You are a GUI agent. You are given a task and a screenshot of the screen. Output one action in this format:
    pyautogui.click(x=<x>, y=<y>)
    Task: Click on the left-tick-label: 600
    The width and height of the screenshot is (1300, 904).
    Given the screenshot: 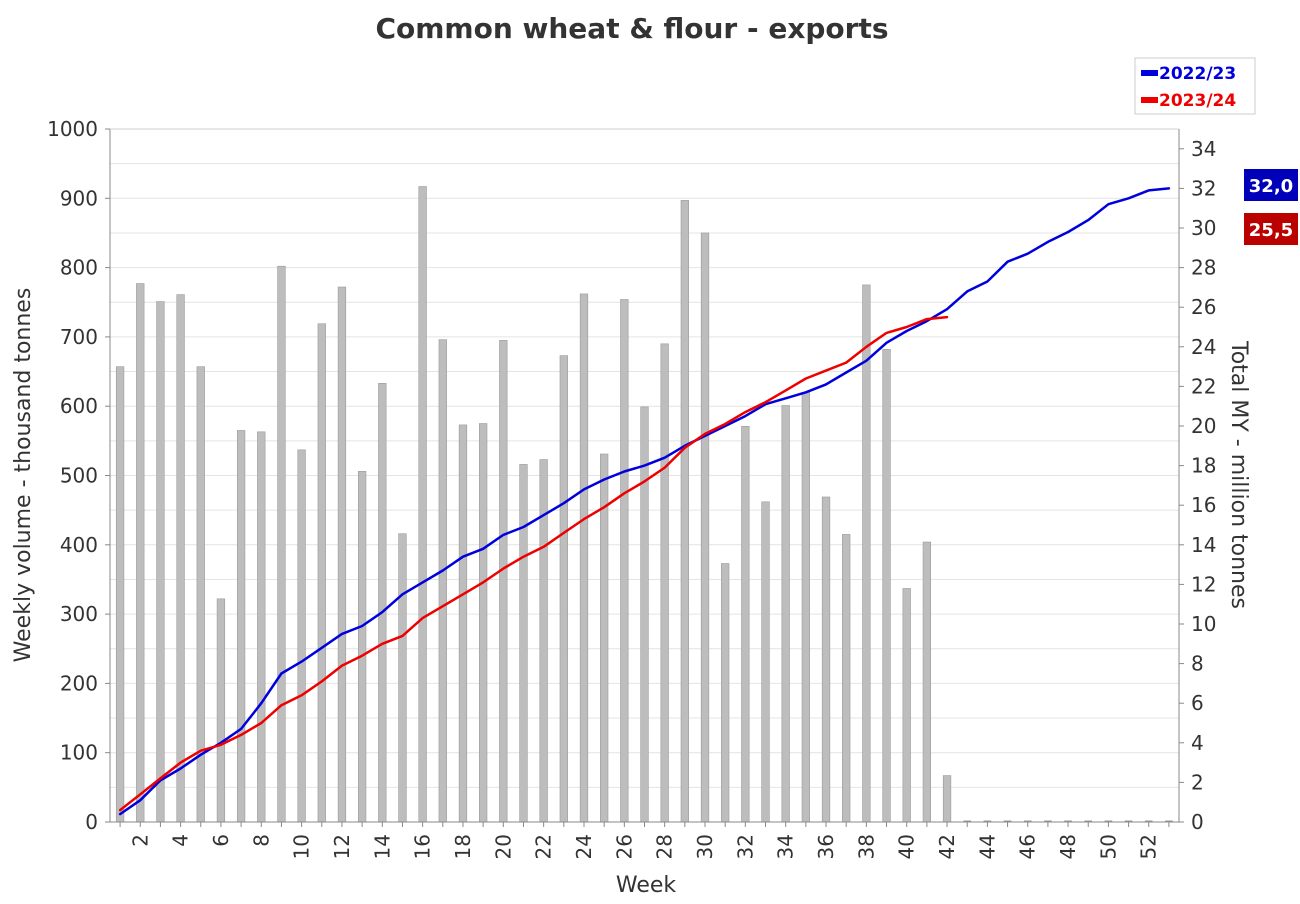 What is the action you would take?
    pyautogui.click(x=79, y=406)
    